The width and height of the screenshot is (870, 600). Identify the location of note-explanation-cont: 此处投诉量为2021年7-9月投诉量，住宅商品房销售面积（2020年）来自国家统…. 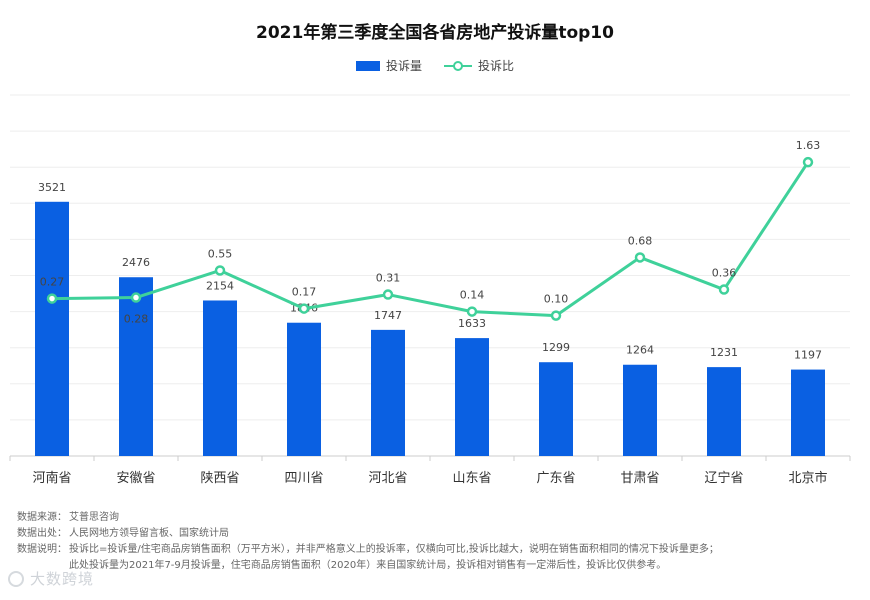
(368, 565).